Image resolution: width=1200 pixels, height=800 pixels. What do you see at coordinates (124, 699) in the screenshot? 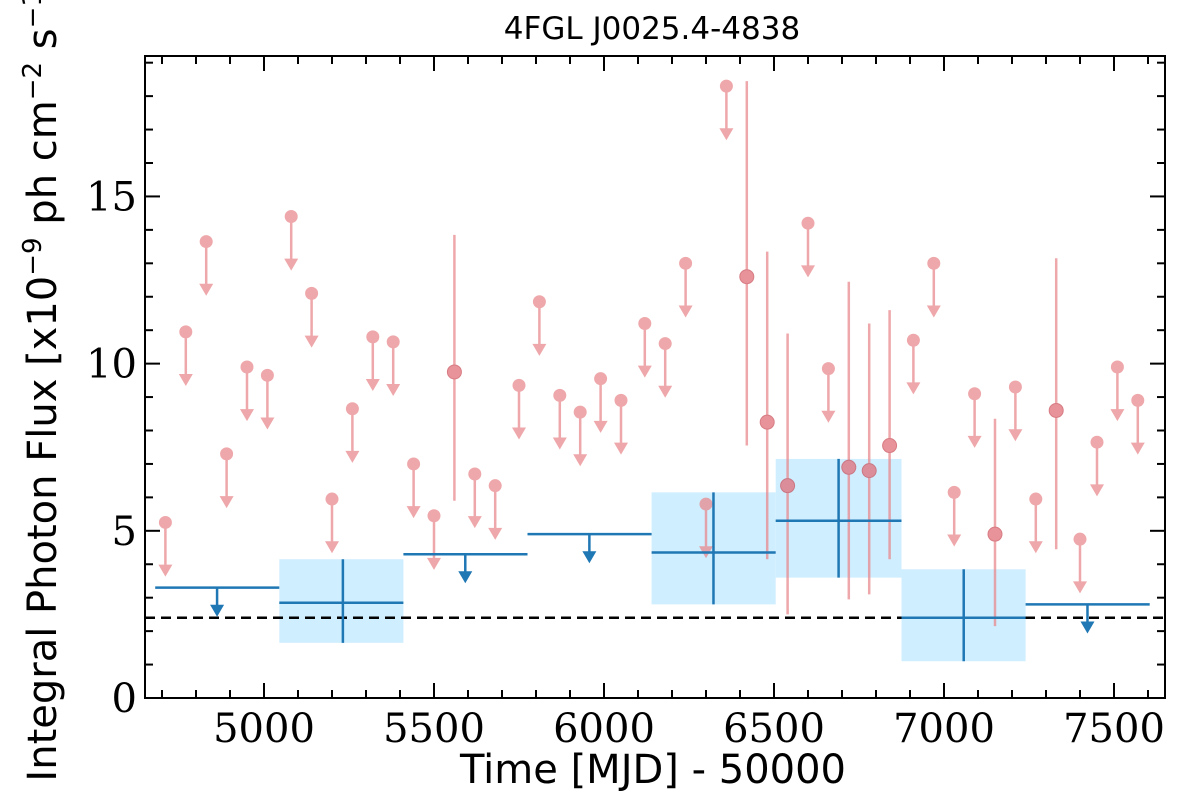
I see `y-tick-label-0: 0` at bounding box center [124, 699].